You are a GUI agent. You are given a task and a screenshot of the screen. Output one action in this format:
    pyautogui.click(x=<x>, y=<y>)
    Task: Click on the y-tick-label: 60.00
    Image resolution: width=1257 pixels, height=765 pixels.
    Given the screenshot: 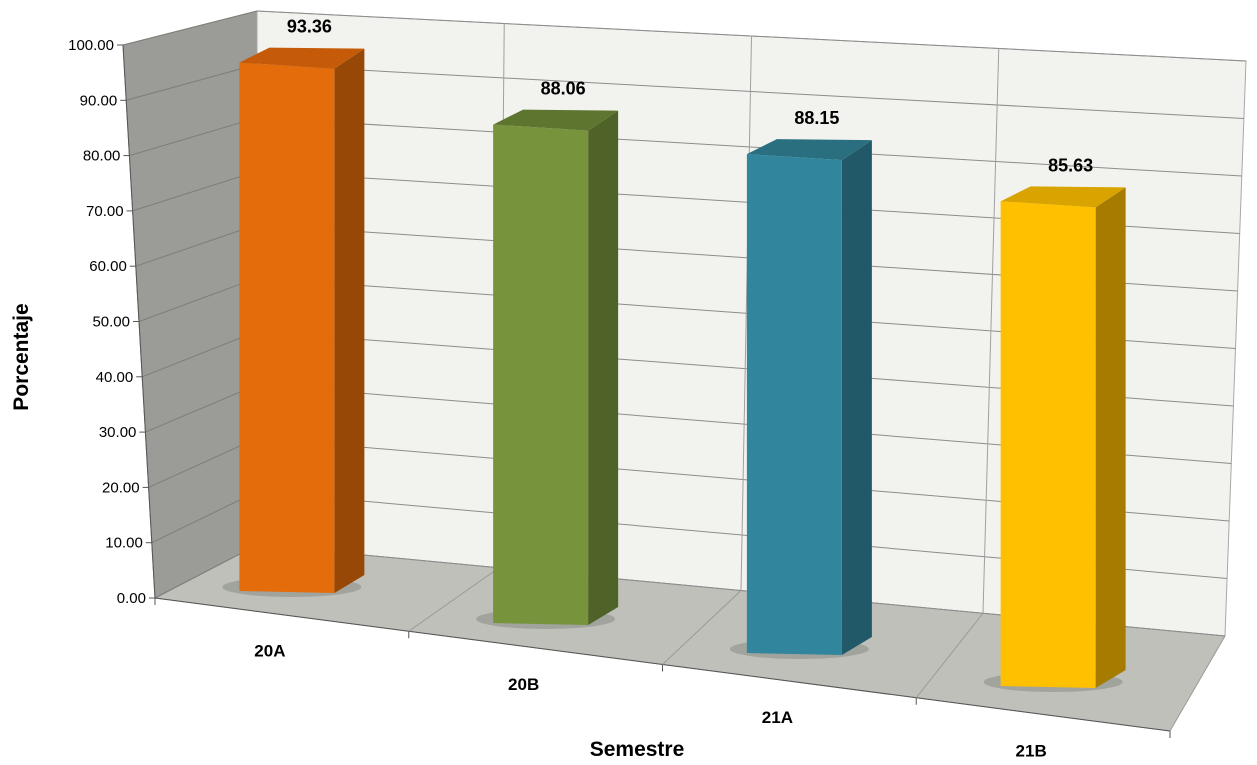 What is the action you would take?
    pyautogui.click(x=108, y=266)
    